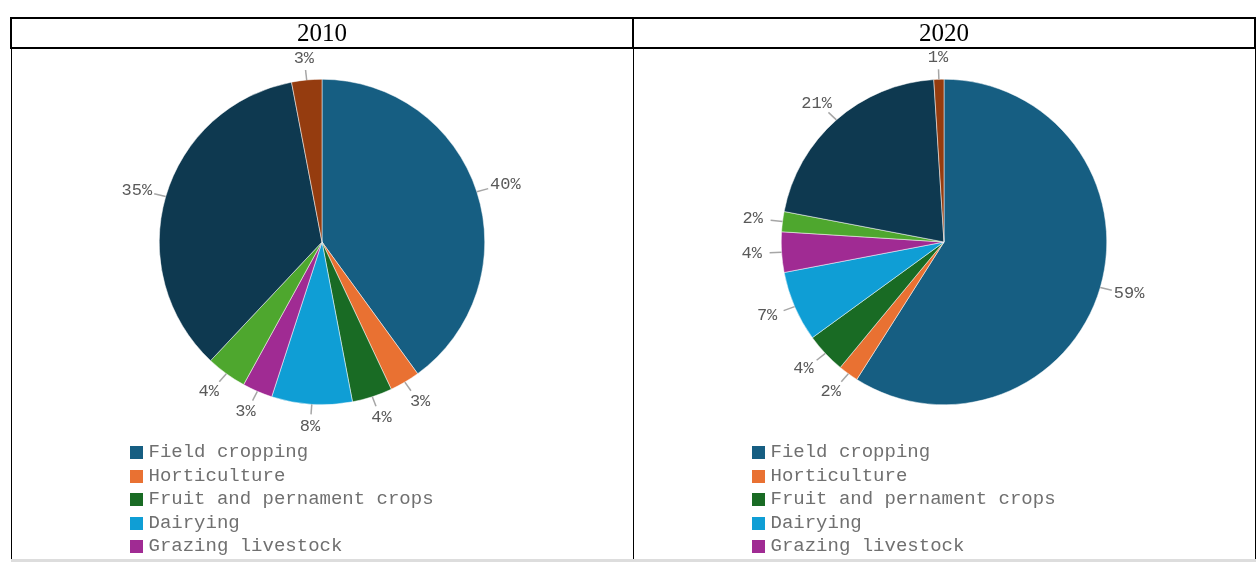 This screenshot has width=1258, height=573. I want to click on chart-title: 2020, so click(944, 33).